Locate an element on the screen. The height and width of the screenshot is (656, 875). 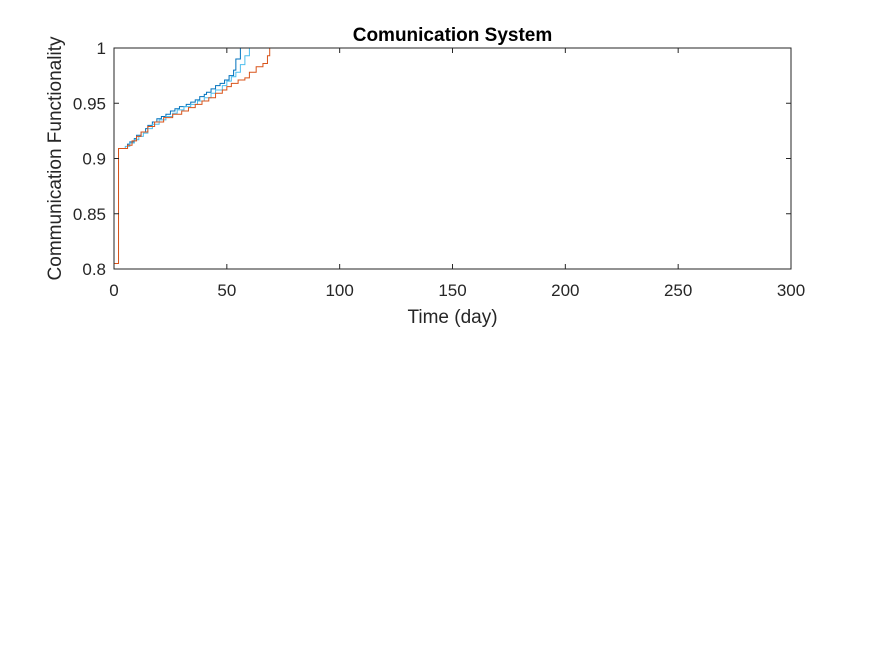
y-tick-label: 0.95 is located at coordinates (89, 103).